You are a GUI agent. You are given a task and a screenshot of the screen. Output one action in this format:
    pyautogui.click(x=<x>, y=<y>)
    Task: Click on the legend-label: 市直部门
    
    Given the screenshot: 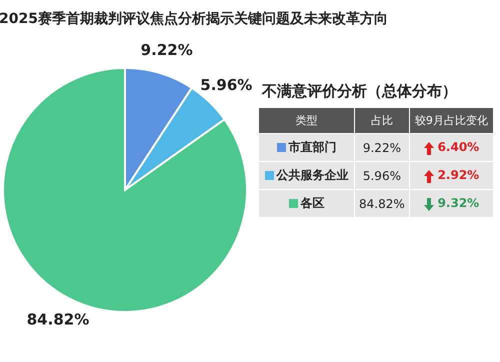 What is the action you would take?
    pyautogui.click(x=312, y=147)
    